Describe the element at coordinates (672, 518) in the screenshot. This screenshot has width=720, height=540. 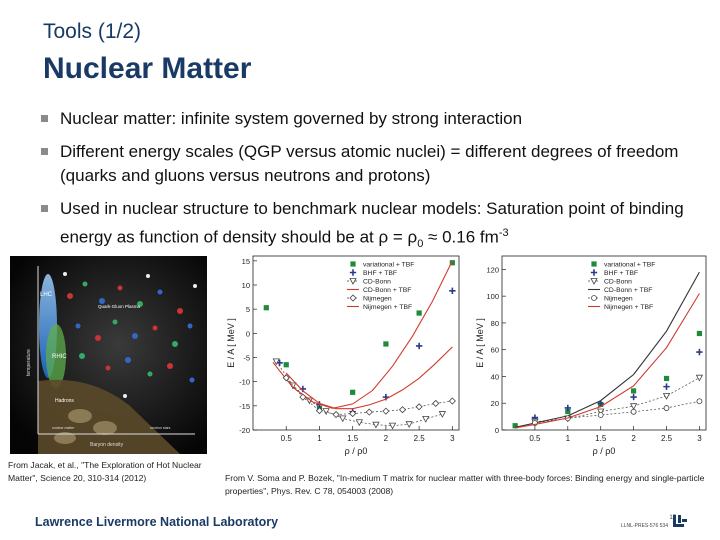
I see `page-number: 15` at that location.